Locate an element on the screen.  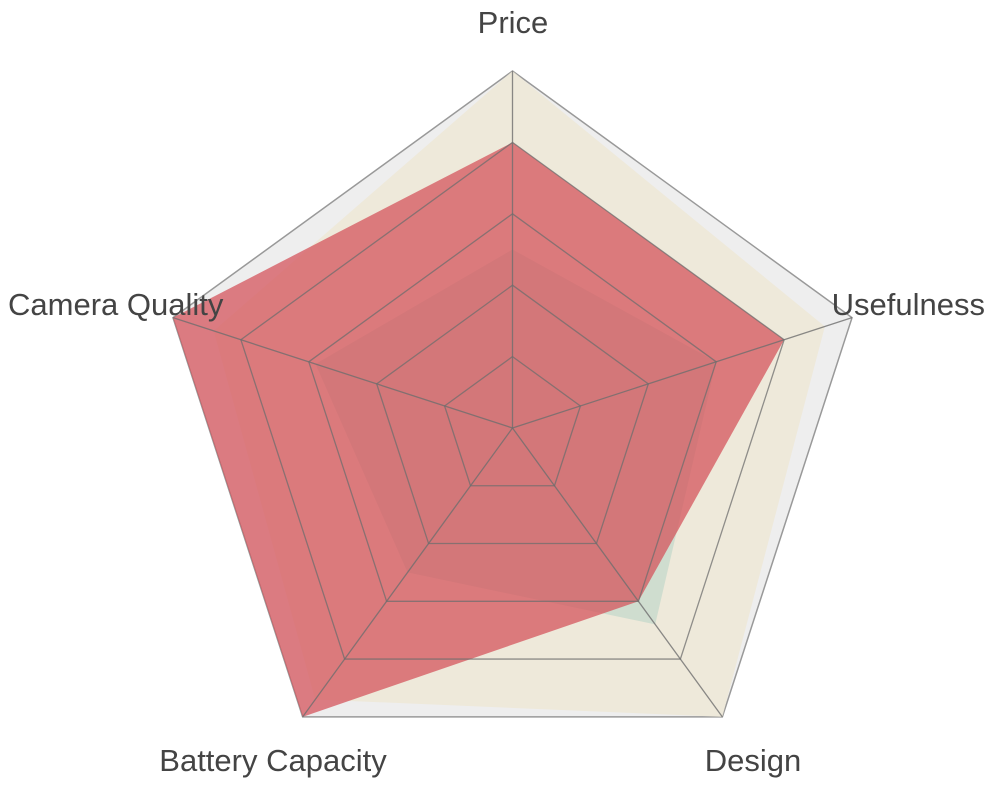
axis-label-usefulness: Usefulness is located at coordinates (908, 304).